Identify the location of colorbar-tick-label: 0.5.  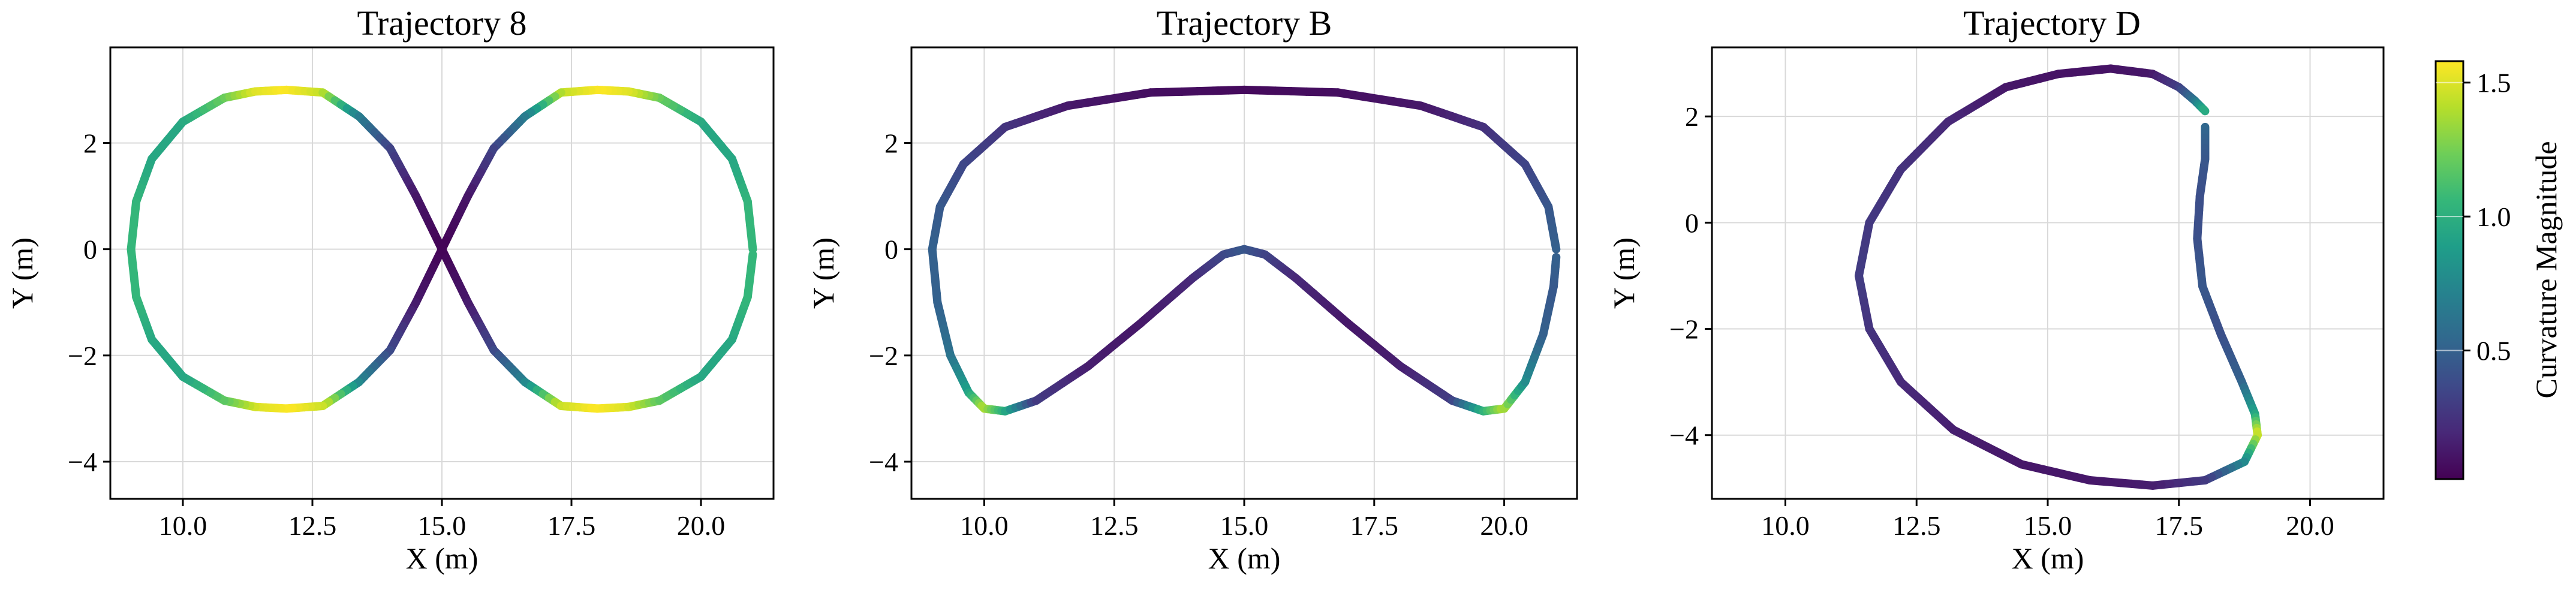
(2493, 351).